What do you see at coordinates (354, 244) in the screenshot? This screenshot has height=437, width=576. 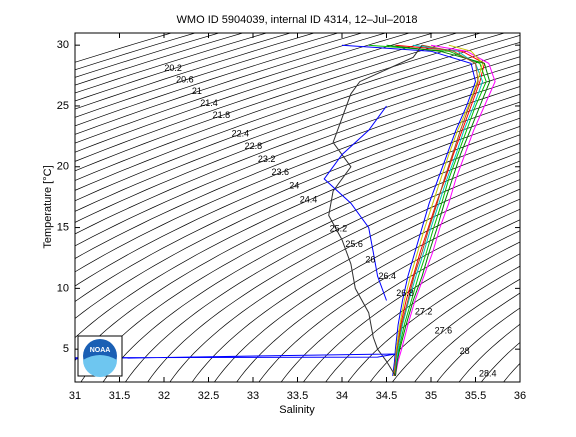 I see `contour-label: 25.6` at bounding box center [354, 244].